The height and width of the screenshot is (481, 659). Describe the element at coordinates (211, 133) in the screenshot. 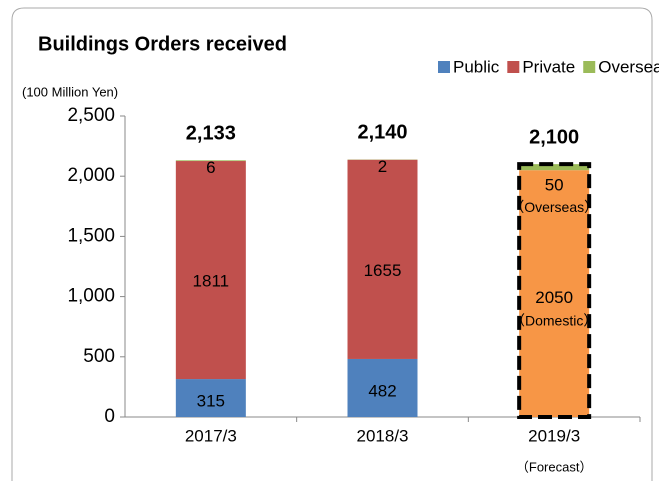

I see `total-label: 2,133` at that location.